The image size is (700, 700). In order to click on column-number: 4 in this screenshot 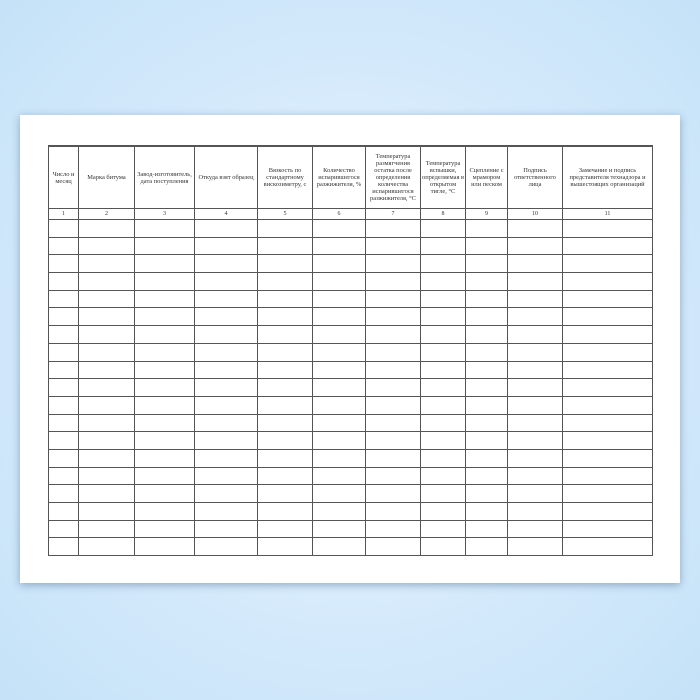, I will do `click(226, 214)`.